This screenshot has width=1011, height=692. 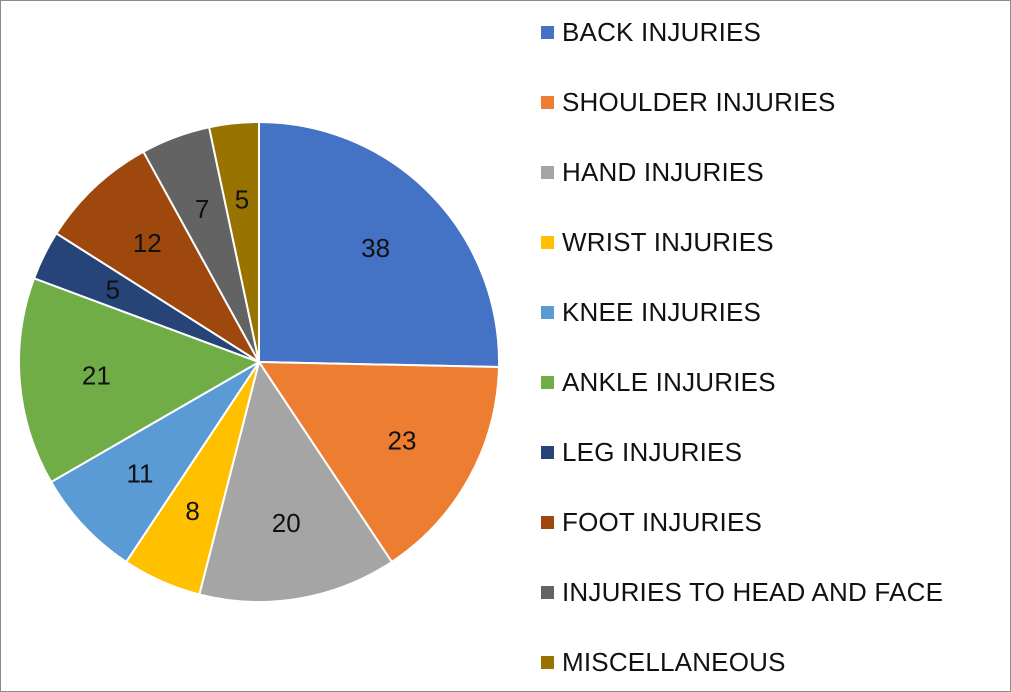 I want to click on legend-label: SHOULDER INJURIES, so click(x=699, y=102).